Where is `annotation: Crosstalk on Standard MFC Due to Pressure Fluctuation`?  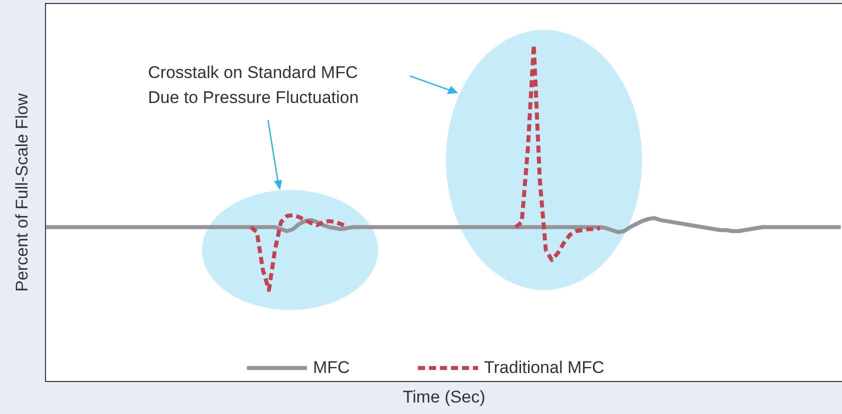
annotation: Crosstalk on Standard MFC Due to Pressure Fluctuation is located at coordinates (253, 85).